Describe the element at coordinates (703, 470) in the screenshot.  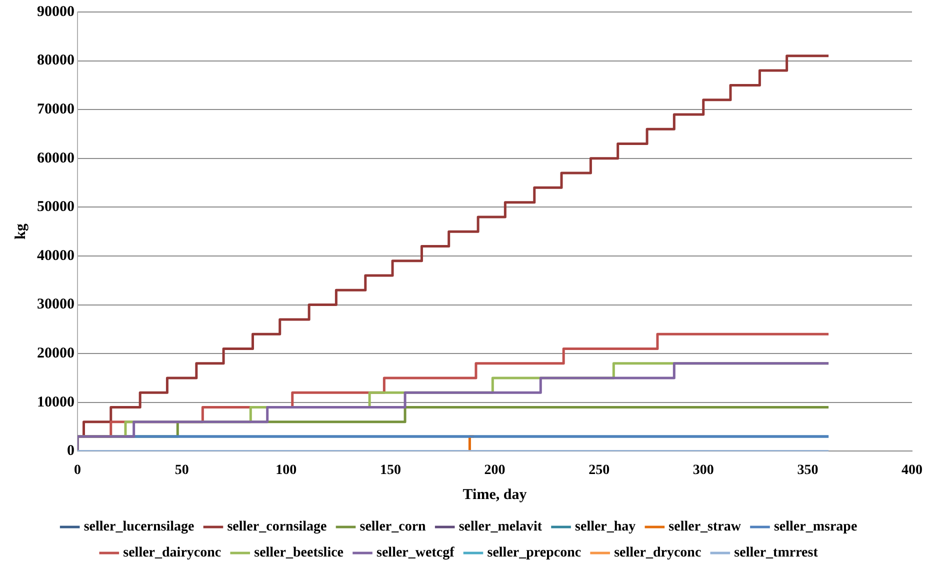
I see `x-tick-label: 300` at that location.